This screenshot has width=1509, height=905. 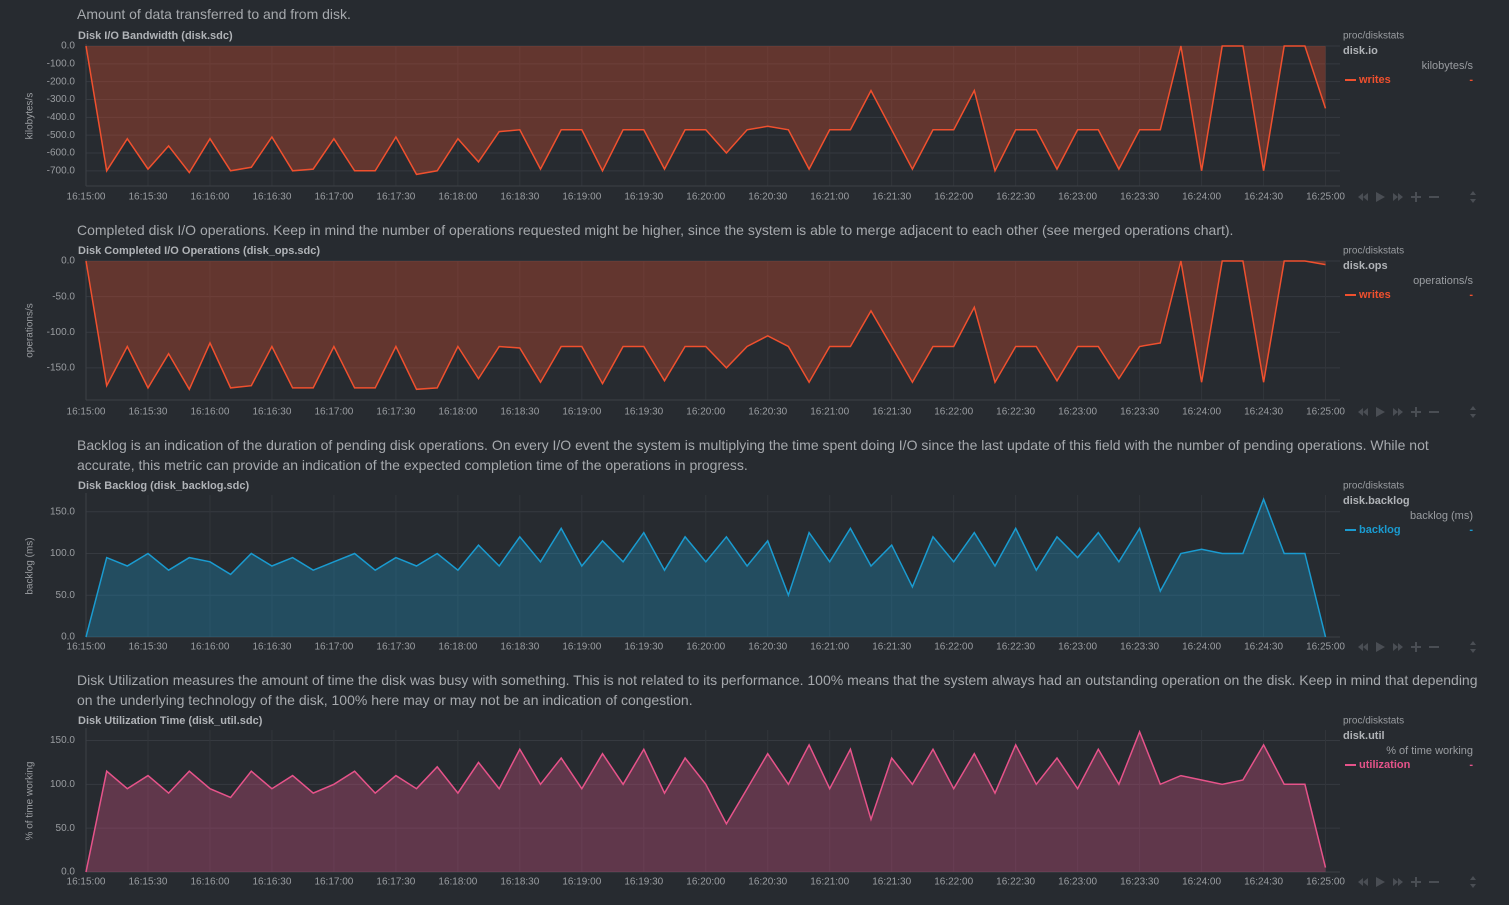 I want to click on legend-chart-id: disk.util, so click(x=1364, y=736).